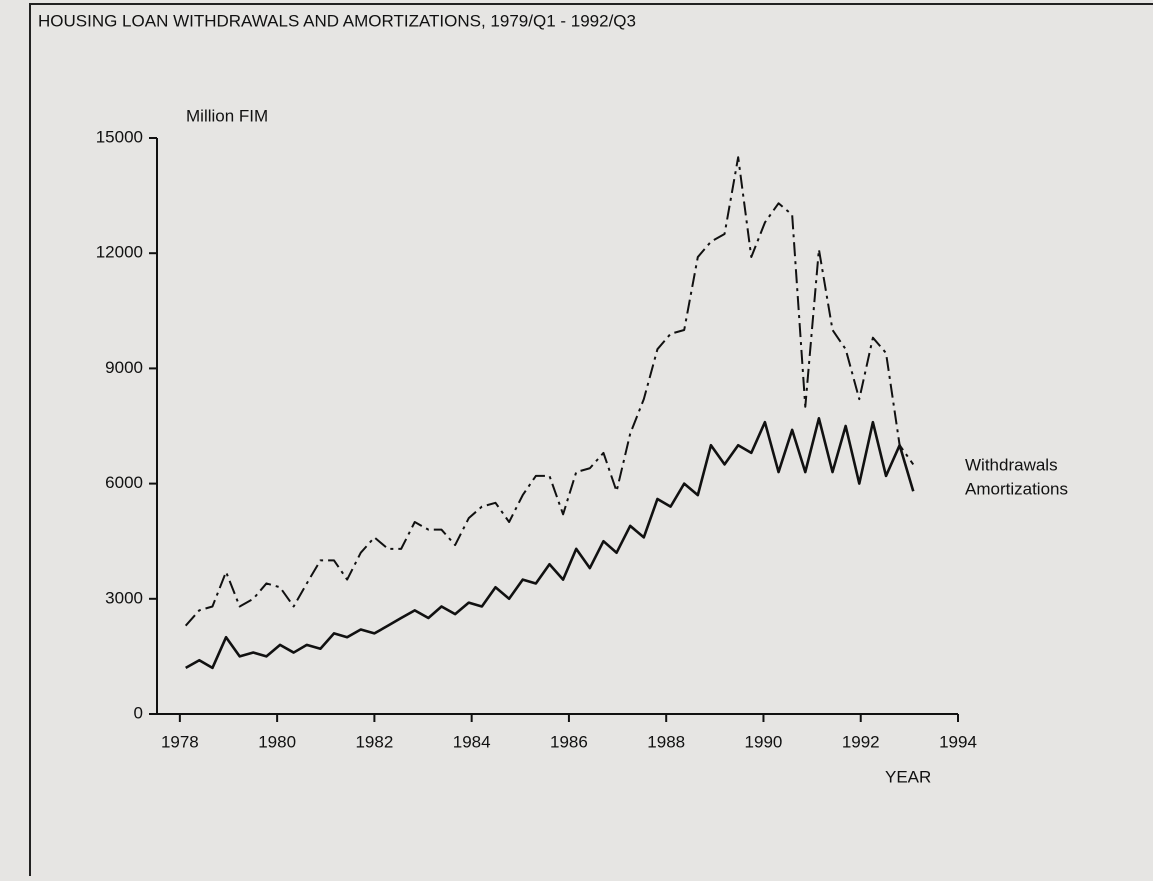 The width and height of the screenshot is (1153, 881). Describe the element at coordinates (124, 597) in the screenshot. I see `y-tick-label: 3000` at that location.